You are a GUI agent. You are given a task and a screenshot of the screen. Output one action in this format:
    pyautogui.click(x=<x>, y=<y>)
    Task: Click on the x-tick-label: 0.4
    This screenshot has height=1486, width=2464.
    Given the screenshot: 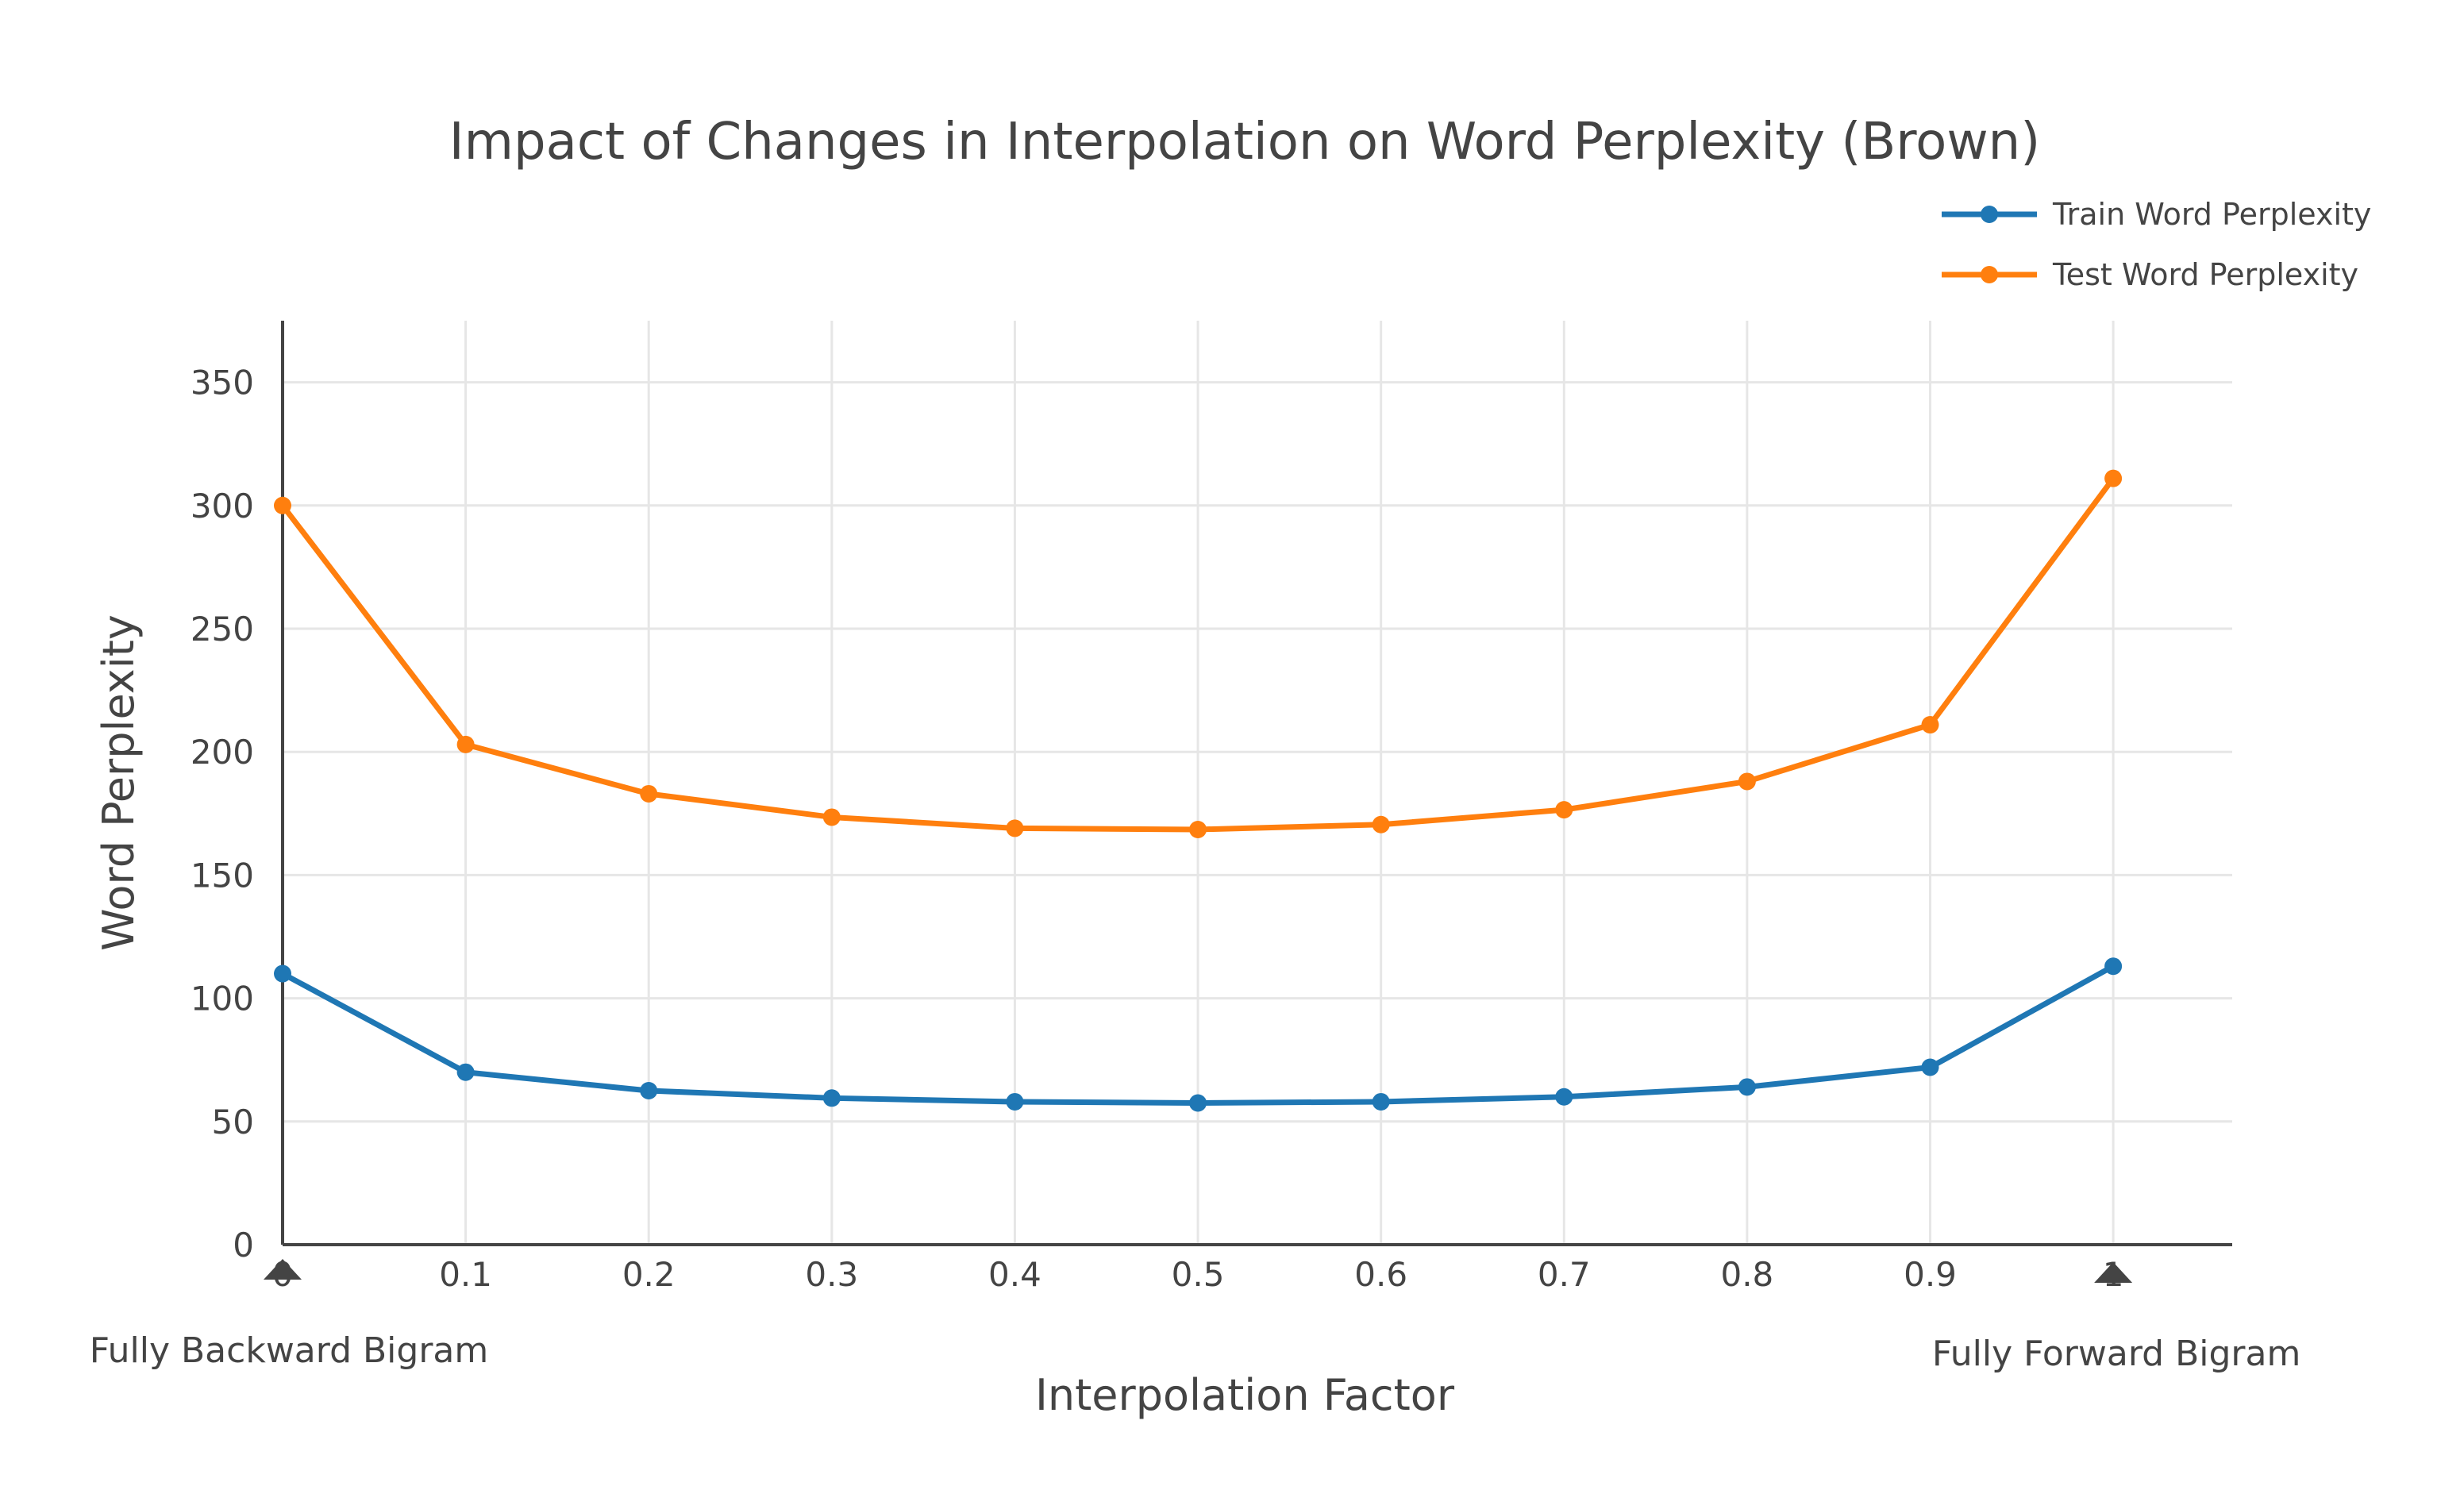 What is the action you would take?
    pyautogui.click(x=1014, y=1274)
    